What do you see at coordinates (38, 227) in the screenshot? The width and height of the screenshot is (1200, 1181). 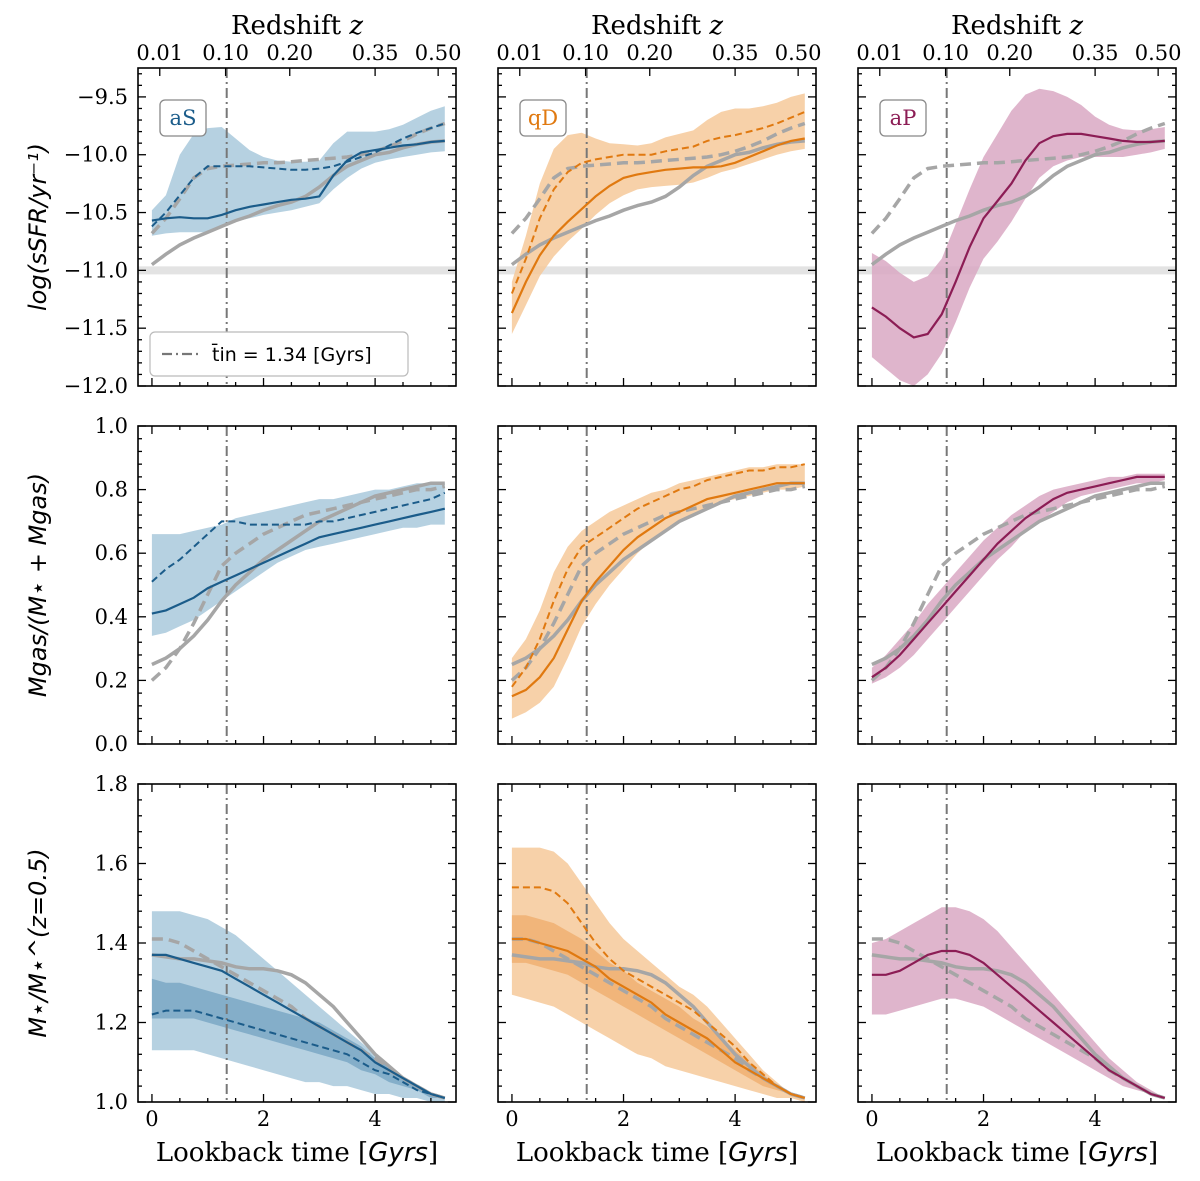 I see `y-axis-title: log(sSFR/yr⁻¹)` at bounding box center [38, 227].